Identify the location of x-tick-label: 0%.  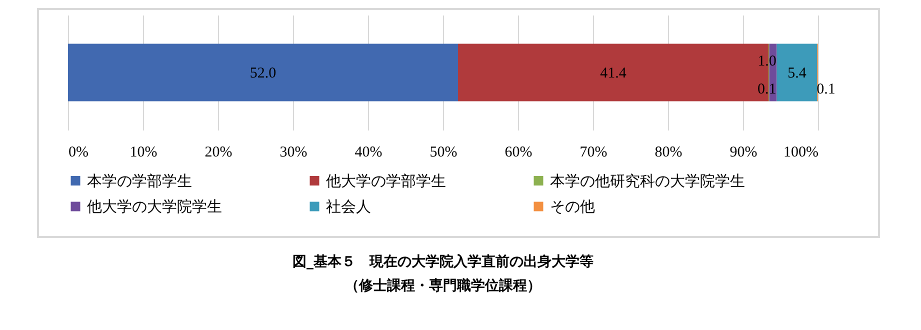
(78, 152).